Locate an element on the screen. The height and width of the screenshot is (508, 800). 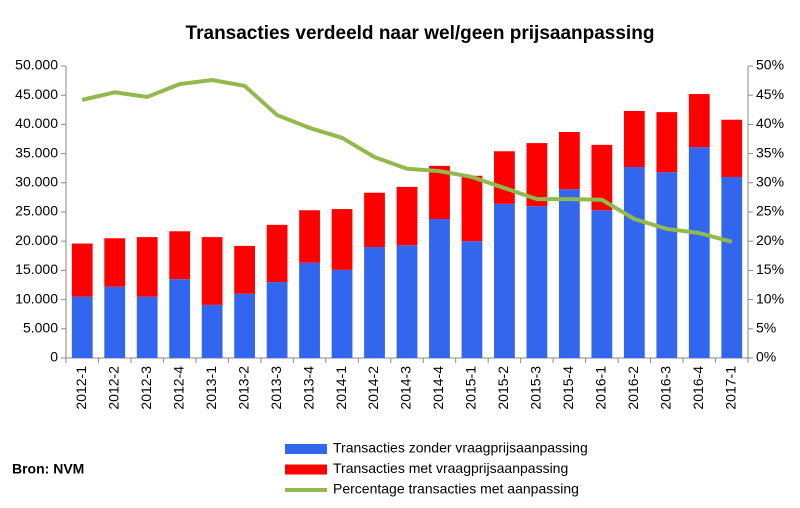
y-tick-label: 25.000 is located at coordinates (36, 211).